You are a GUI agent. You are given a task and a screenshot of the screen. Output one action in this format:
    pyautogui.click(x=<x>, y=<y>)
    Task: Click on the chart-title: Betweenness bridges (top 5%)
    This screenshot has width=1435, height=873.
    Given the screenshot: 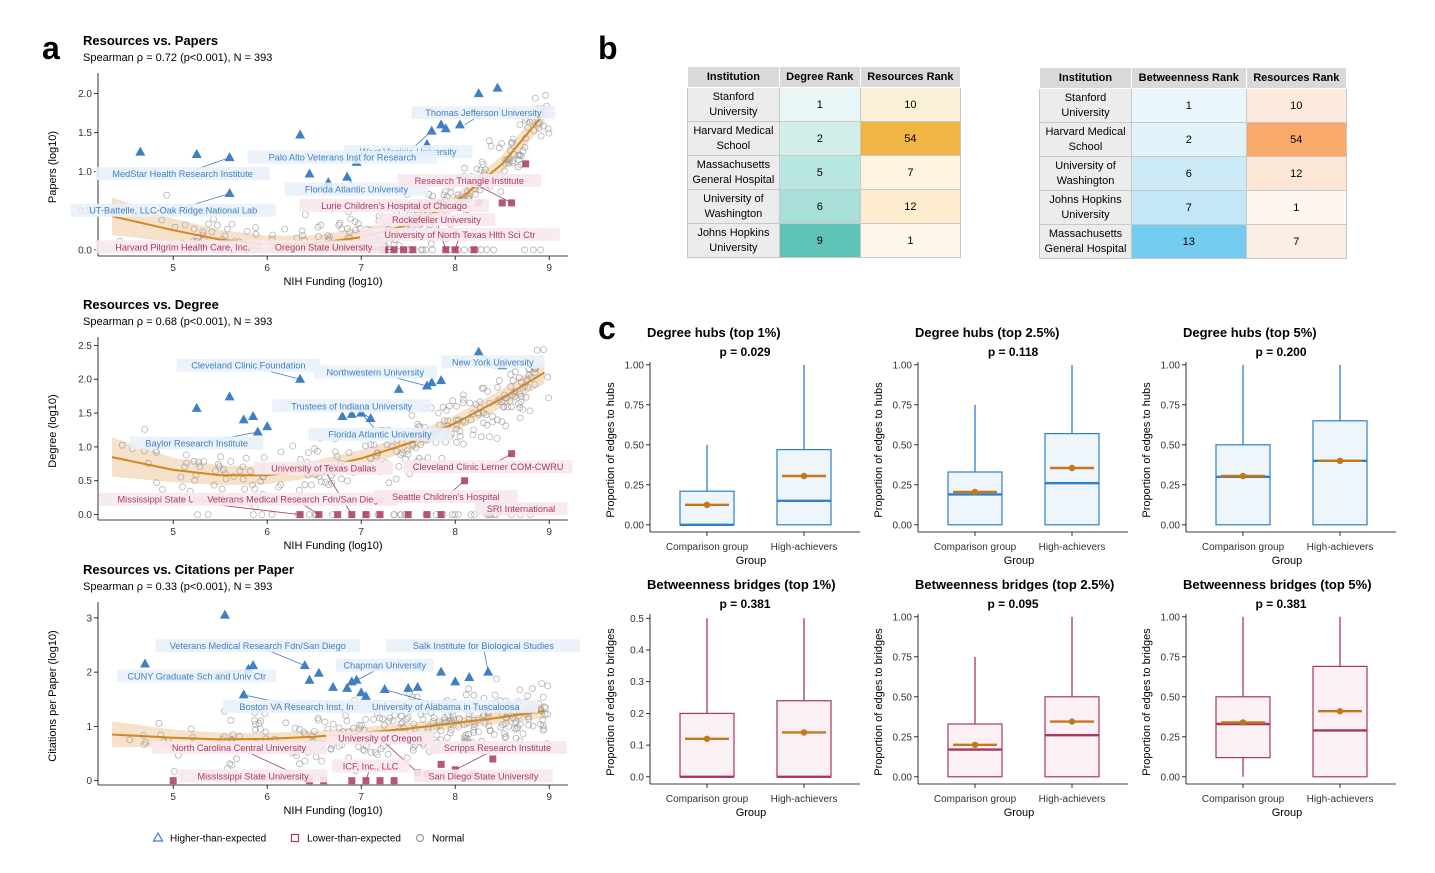 What is the action you would take?
    pyautogui.click(x=1277, y=584)
    